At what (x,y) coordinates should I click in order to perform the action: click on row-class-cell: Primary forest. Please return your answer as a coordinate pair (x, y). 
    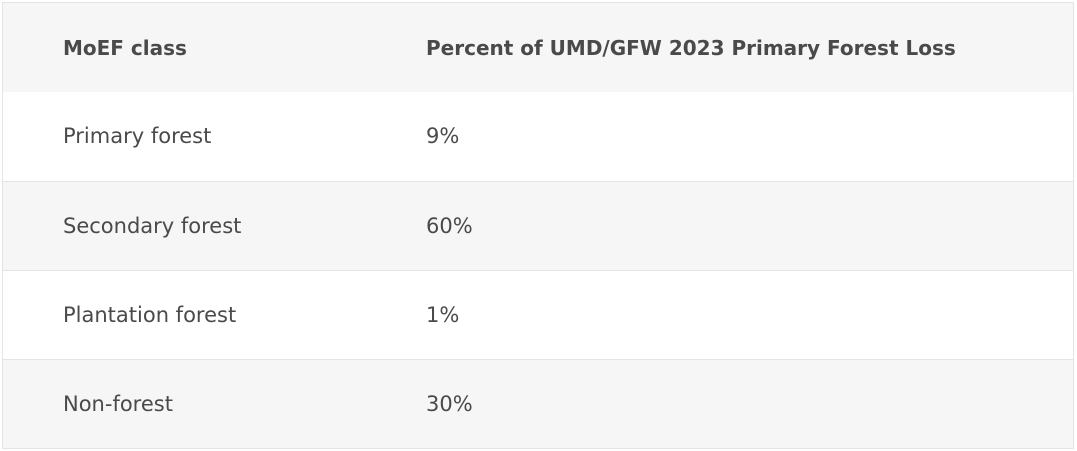
    Looking at the image, I should click on (137, 136).